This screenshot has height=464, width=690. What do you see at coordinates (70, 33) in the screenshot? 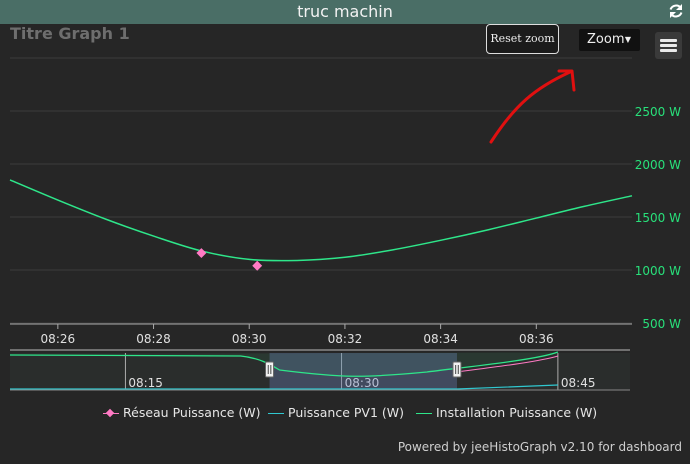
I see `chart-title: Titre Graph 1` at bounding box center [70, 33].